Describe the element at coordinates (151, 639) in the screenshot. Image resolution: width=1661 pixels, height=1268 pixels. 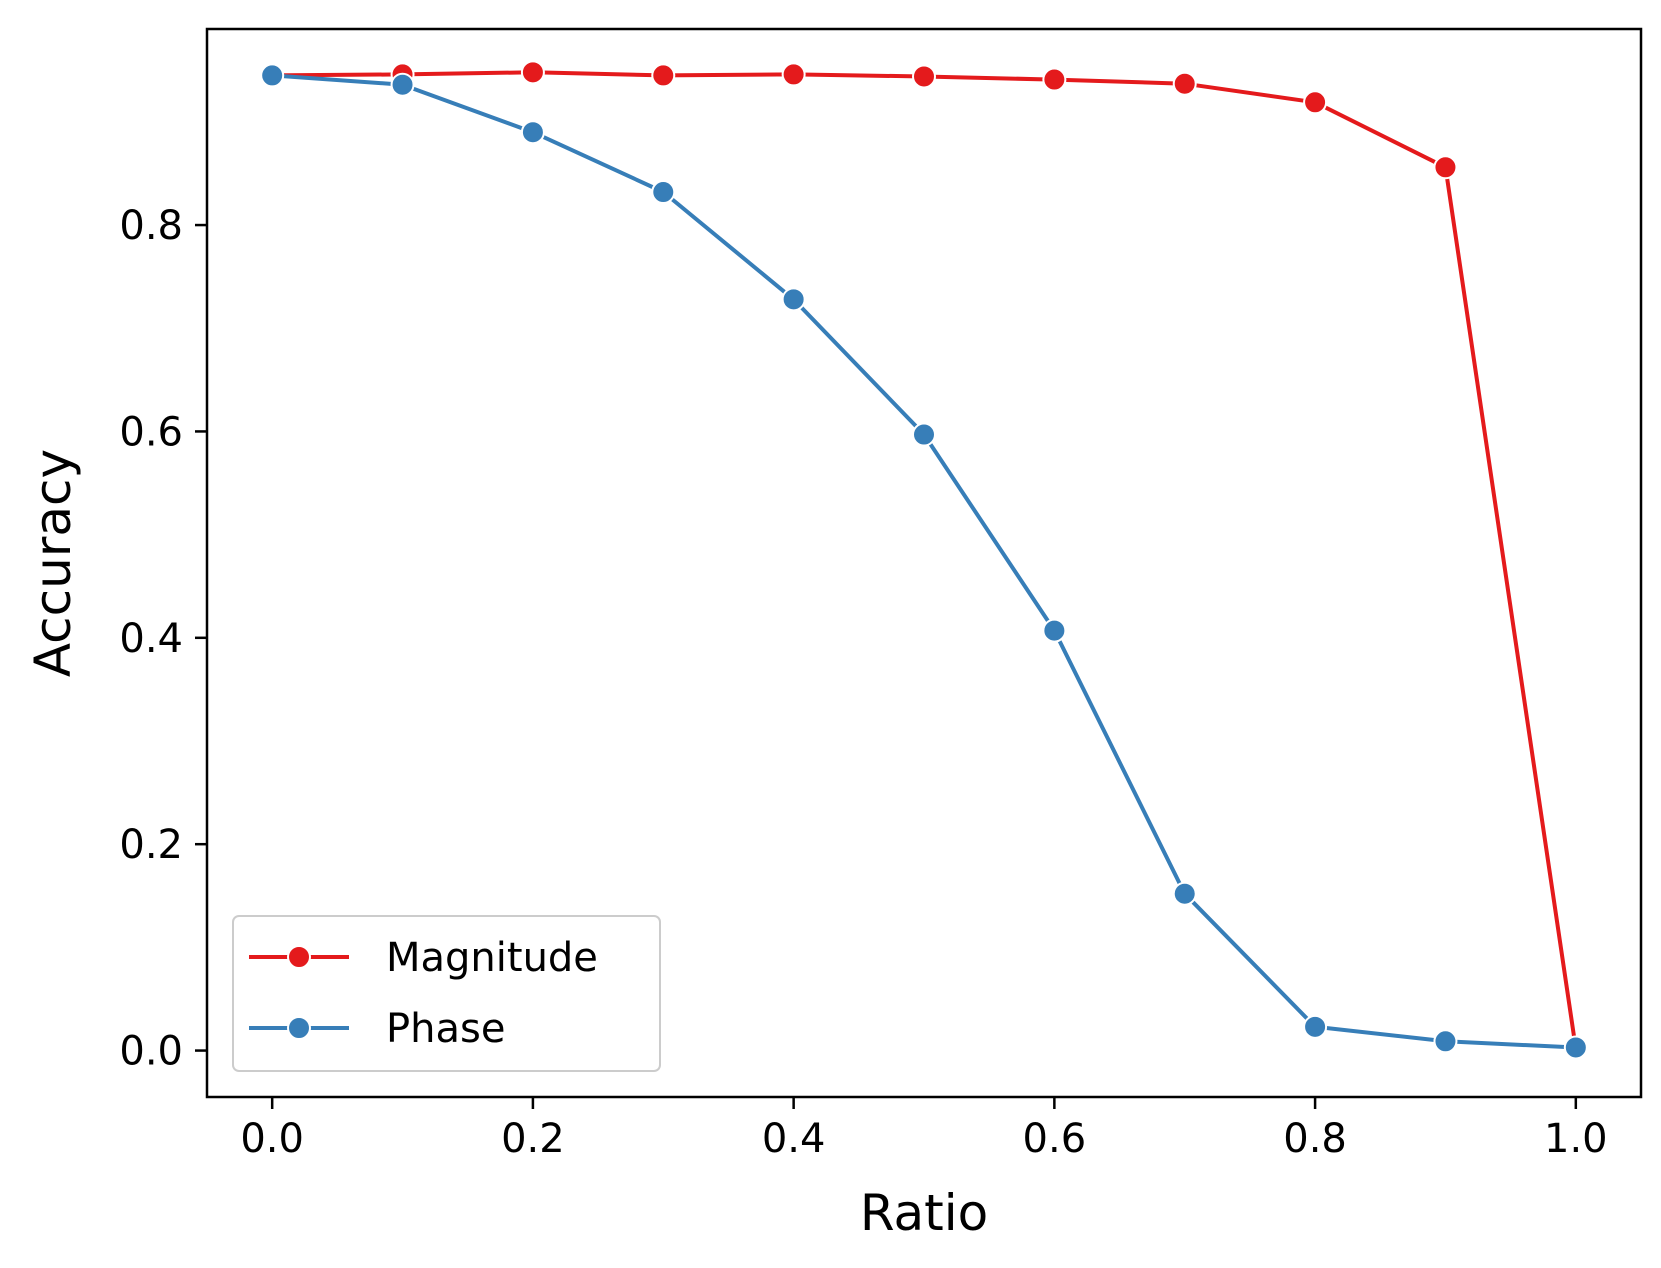
I see `y-tick-label: 0.4` at that location.